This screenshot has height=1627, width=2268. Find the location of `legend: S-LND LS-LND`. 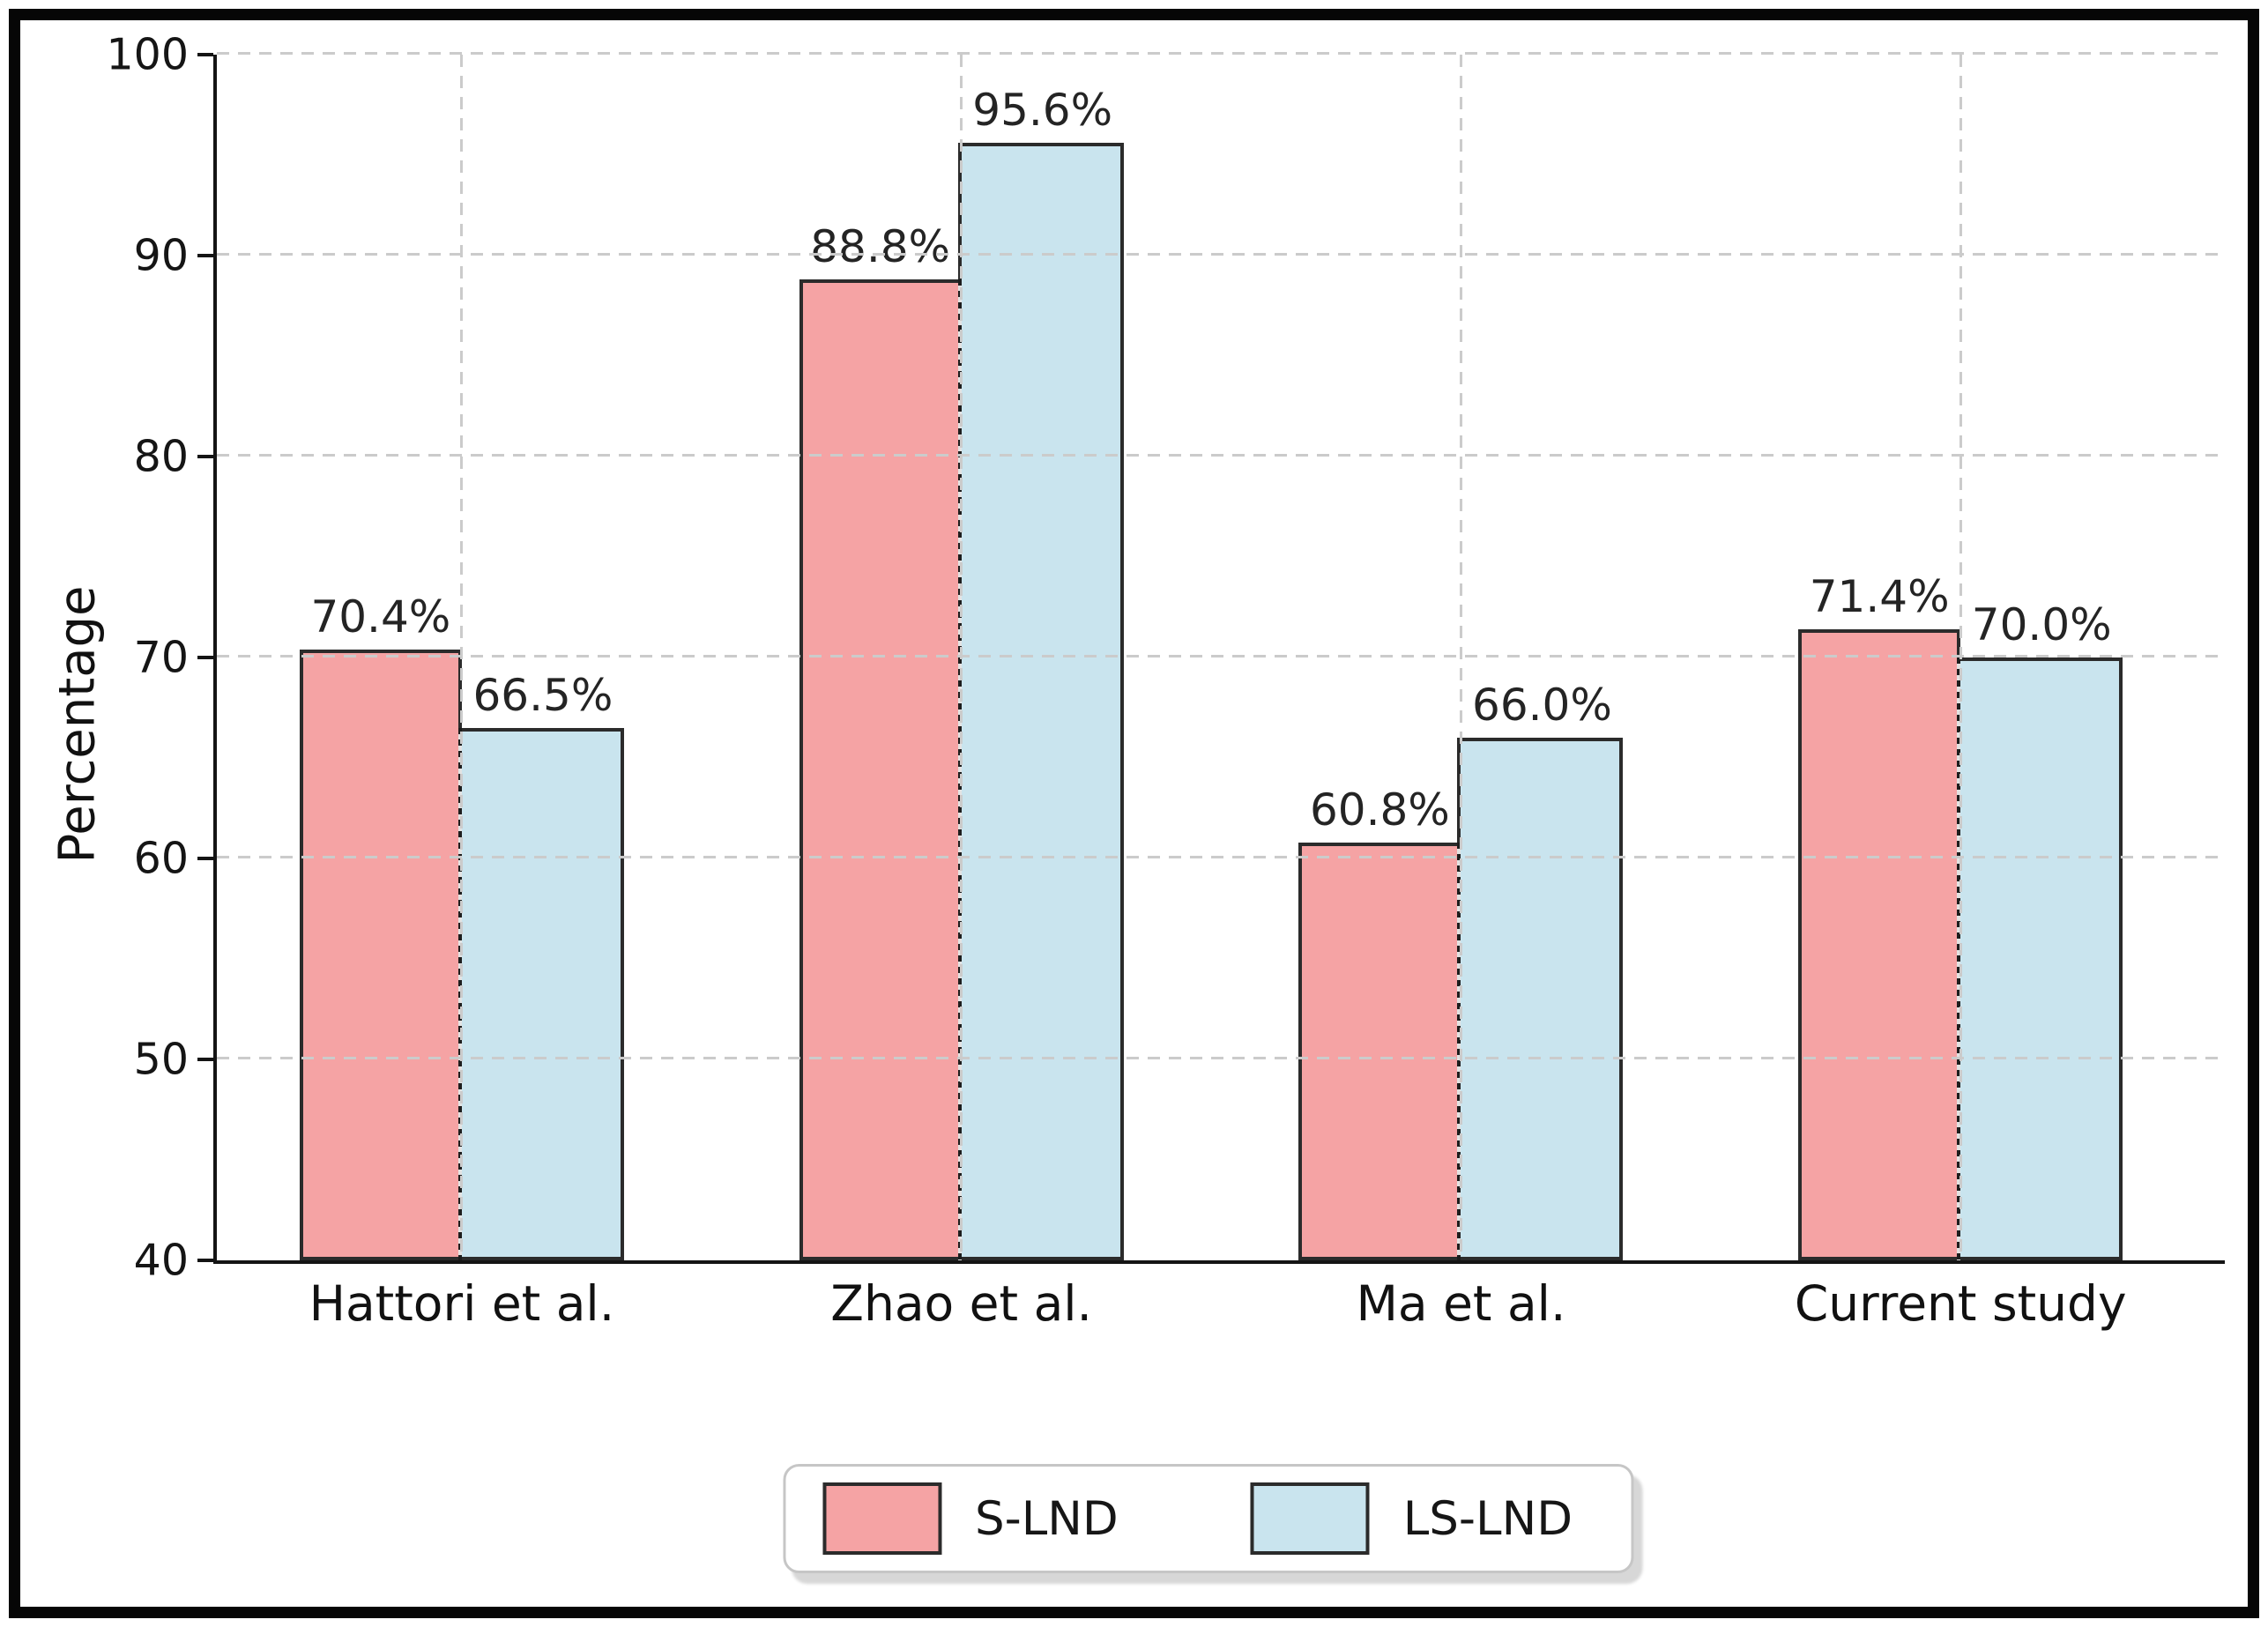

legend: S-LND LS-LND is located at coordinates (1208, 1518).